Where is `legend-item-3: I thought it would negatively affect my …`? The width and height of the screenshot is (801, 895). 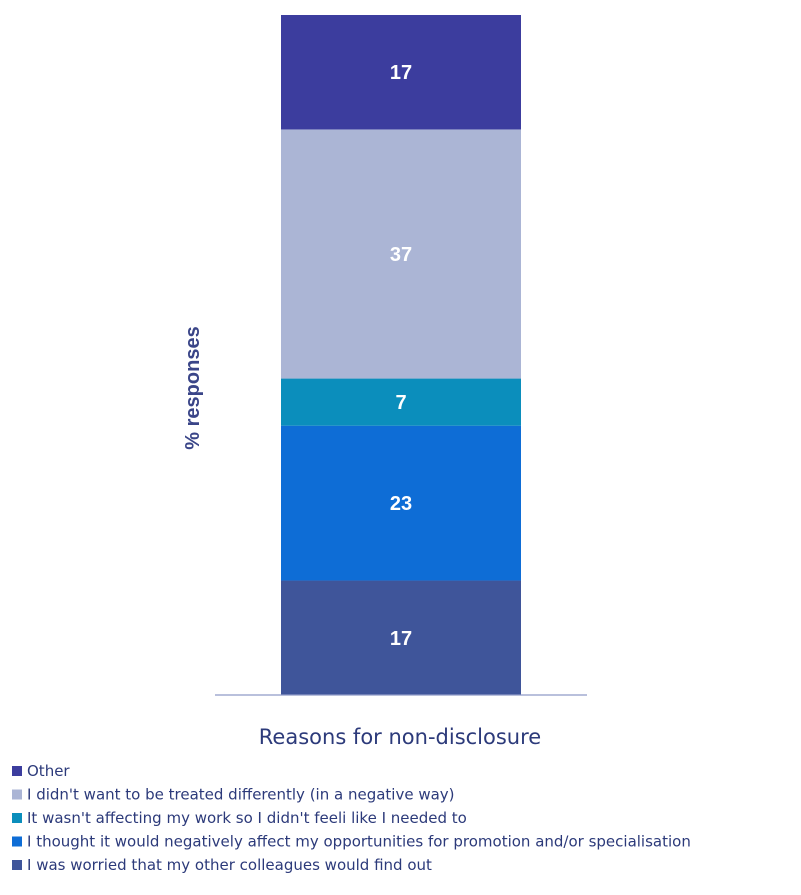 legend-item-3: I thought it would negatively affect my … is located at coordinates (351, 842).